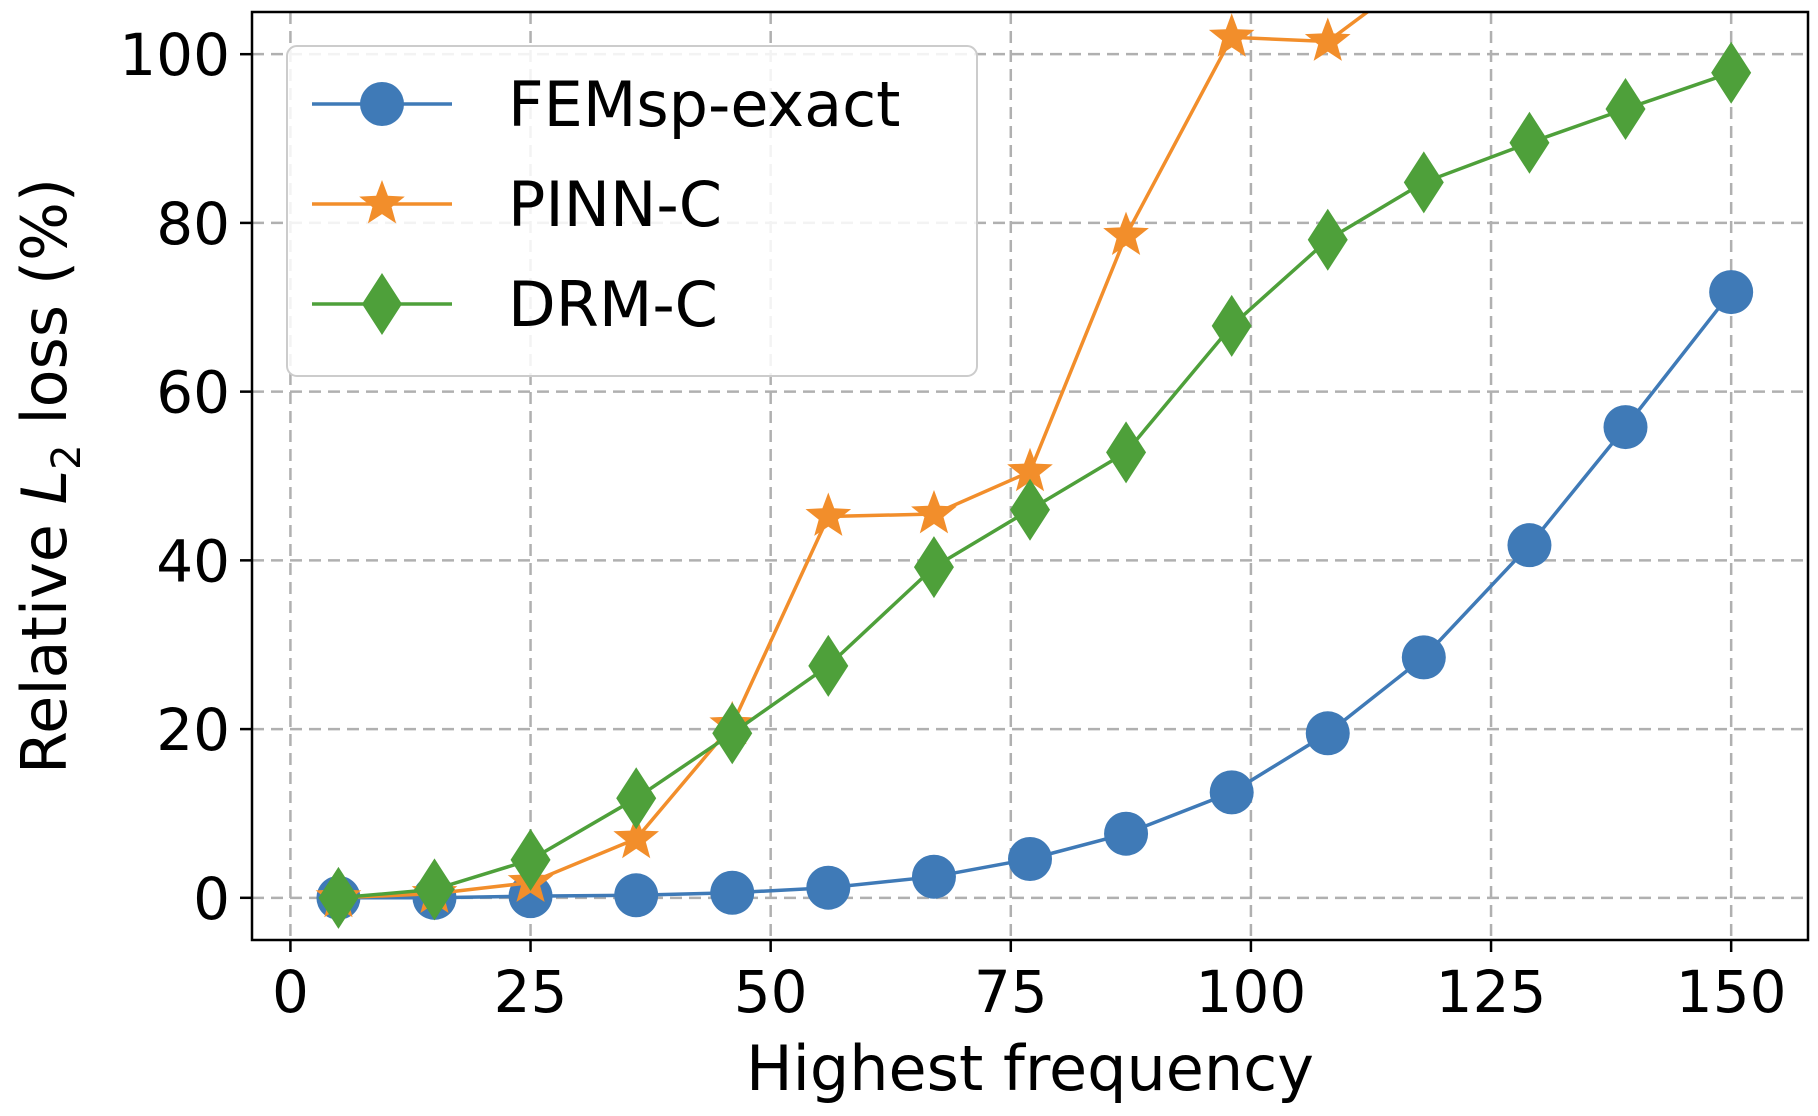 This screenshot has width=1818, height=1116. I want to click on y-tick-label: 60, so click(193, 393).